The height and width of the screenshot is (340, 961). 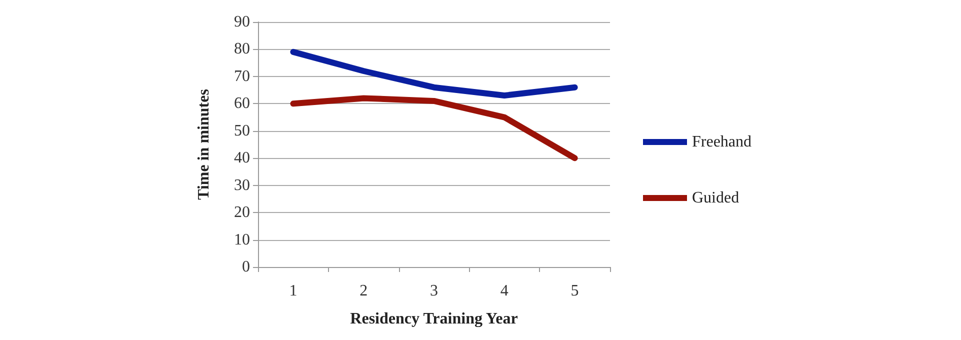 What do you see at coordinates (574, 291) in the screenshot?
I see `x-tick-label: 5` at bounding box center [574, 291].